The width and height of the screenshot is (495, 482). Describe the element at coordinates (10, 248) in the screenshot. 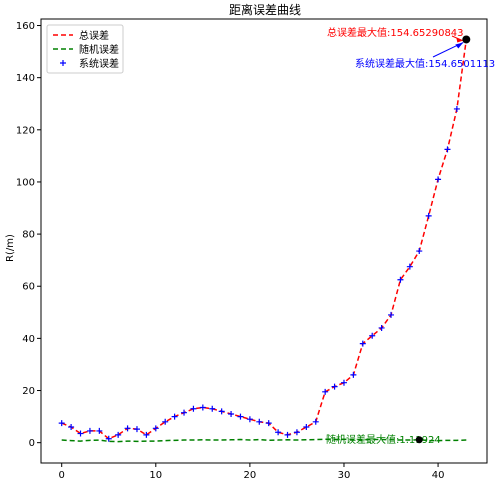

I see `y-axis-label: R(/m)` at that location.